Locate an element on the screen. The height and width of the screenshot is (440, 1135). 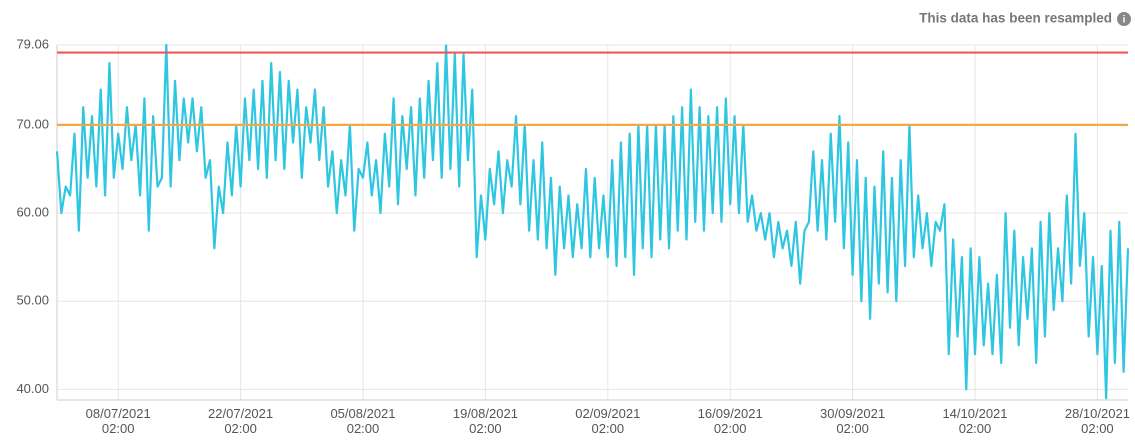
x-tick-label: 14/10/2021 02:00 is located at coordinates (974, 420).